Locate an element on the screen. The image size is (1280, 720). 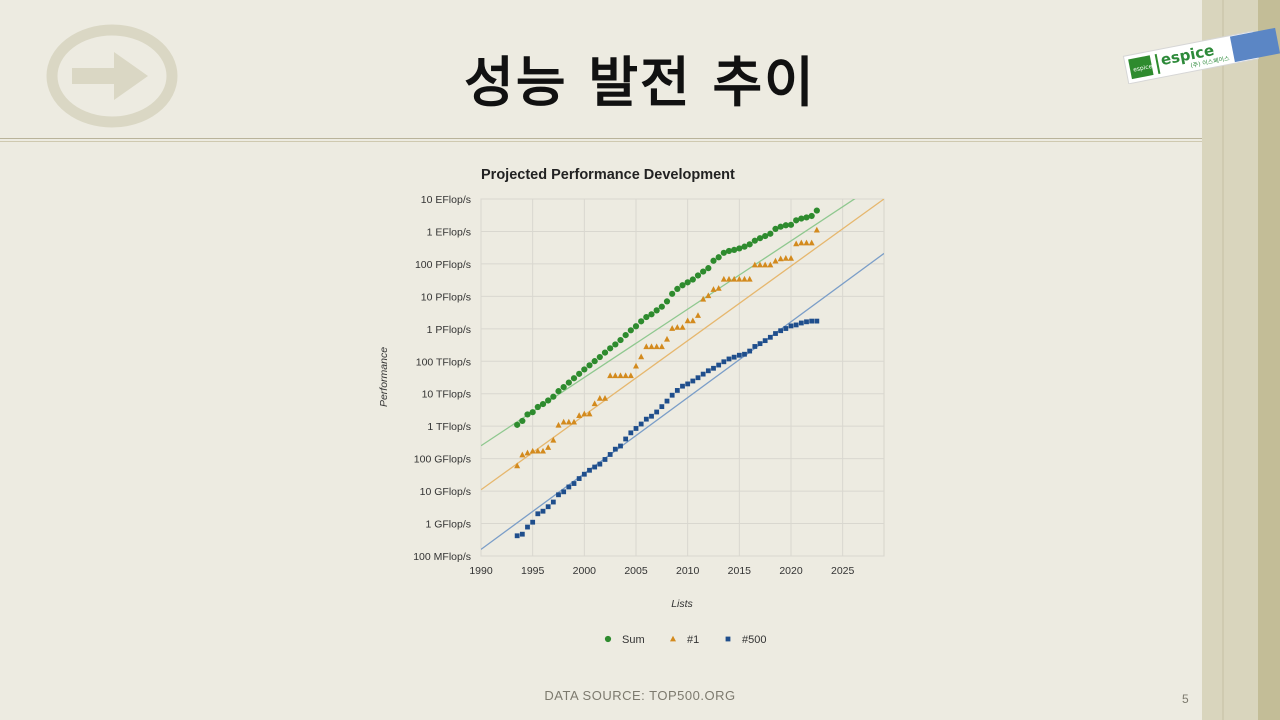
y-tick-label: 1 PFlop/s is located at coordinates (449, 330).